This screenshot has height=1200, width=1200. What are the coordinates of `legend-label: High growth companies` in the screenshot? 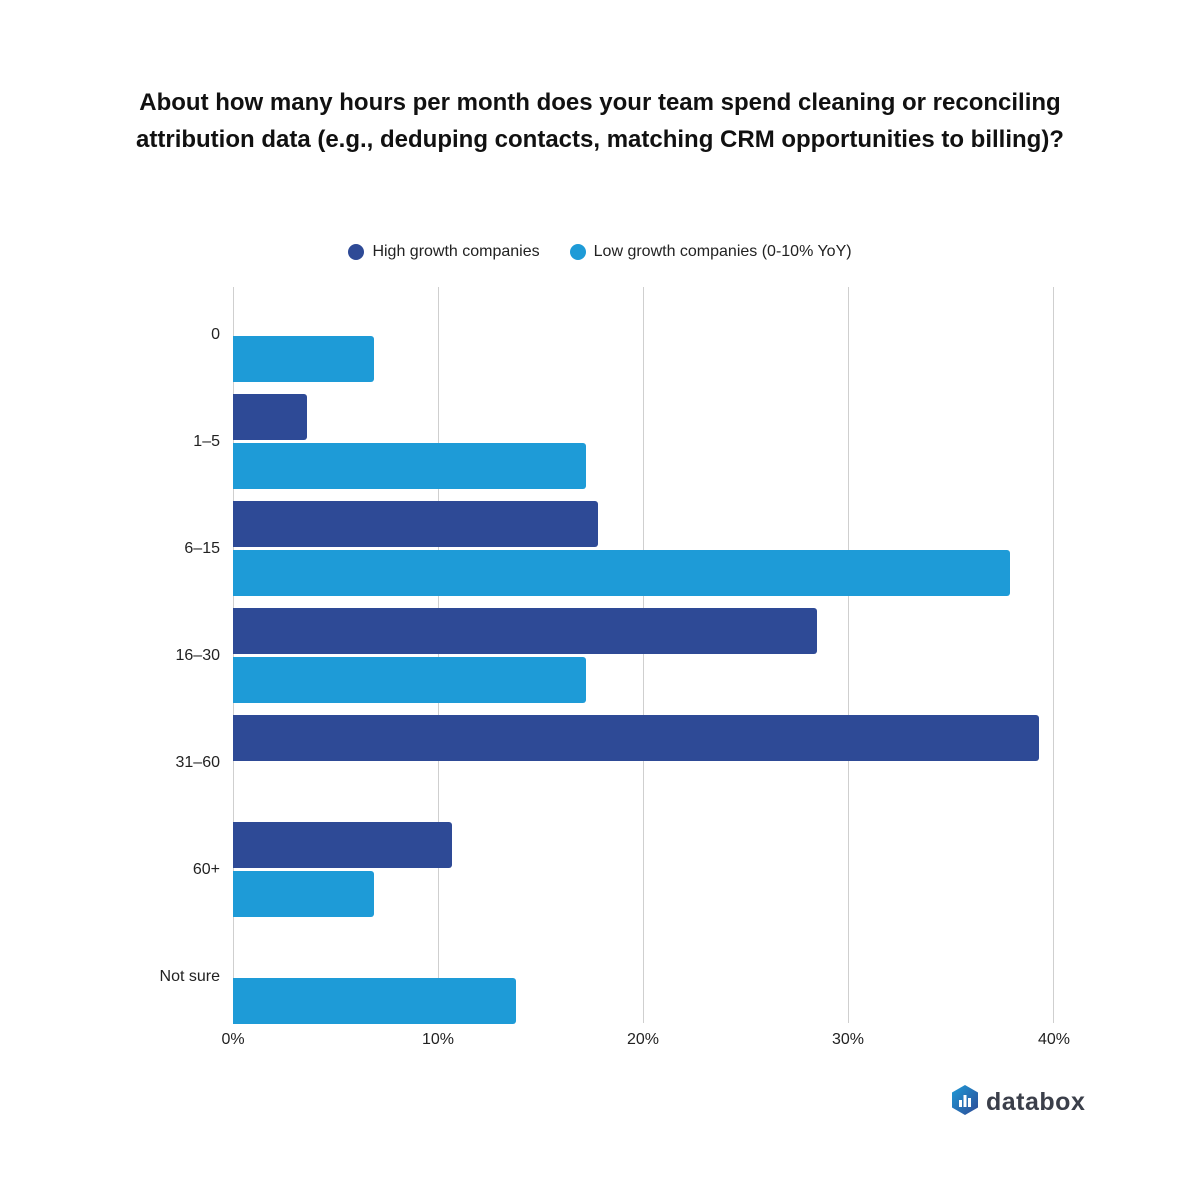 It's located at (456, 251).